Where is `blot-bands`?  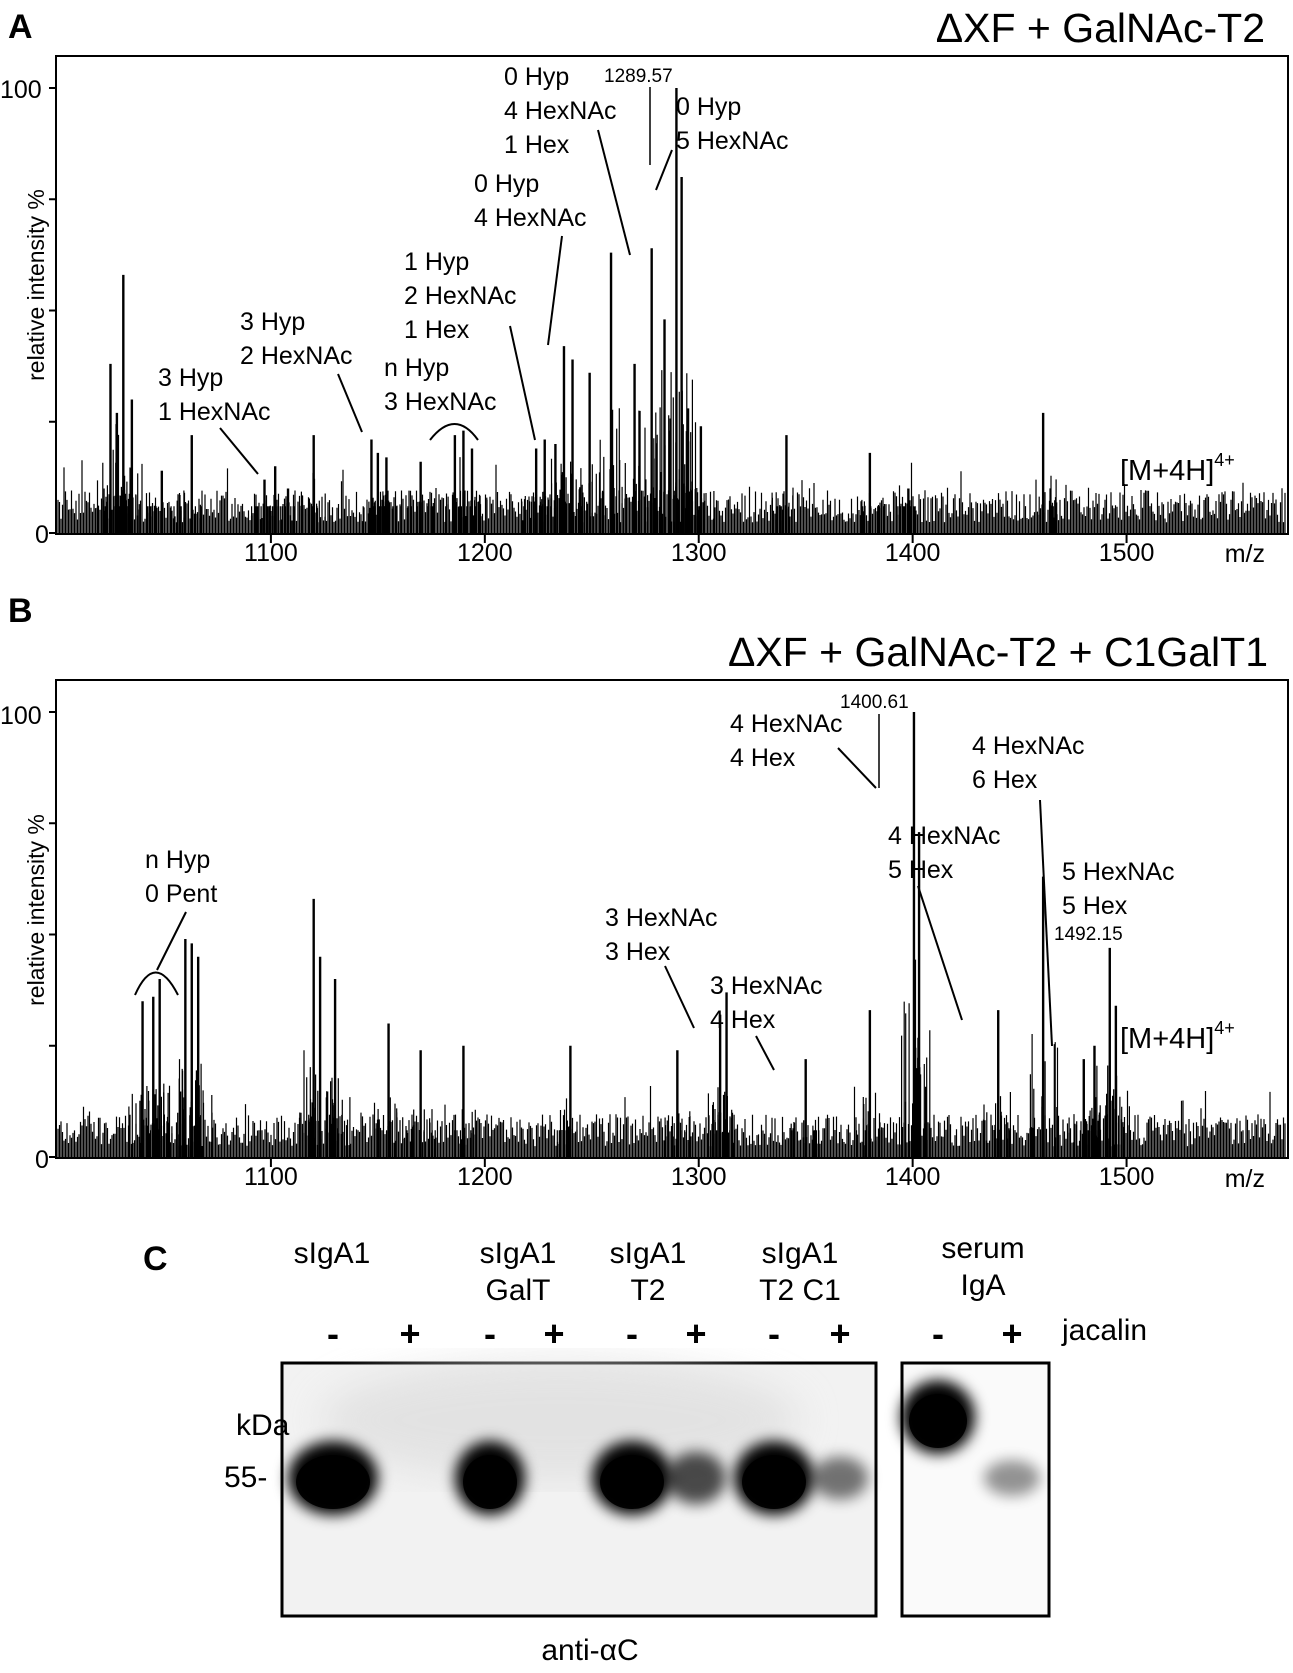 blot-bands is located at coordinates (664, 1447).